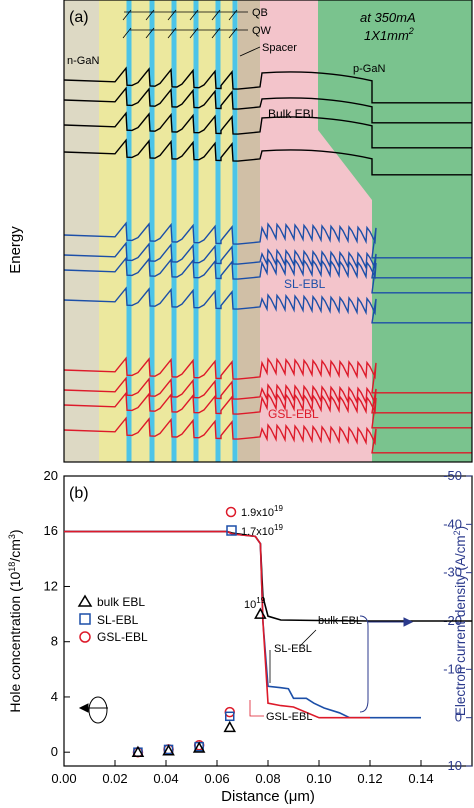 This screenshot has height=808, width=474. I want to click on spacer-label: Spacer, so click(279, 48).